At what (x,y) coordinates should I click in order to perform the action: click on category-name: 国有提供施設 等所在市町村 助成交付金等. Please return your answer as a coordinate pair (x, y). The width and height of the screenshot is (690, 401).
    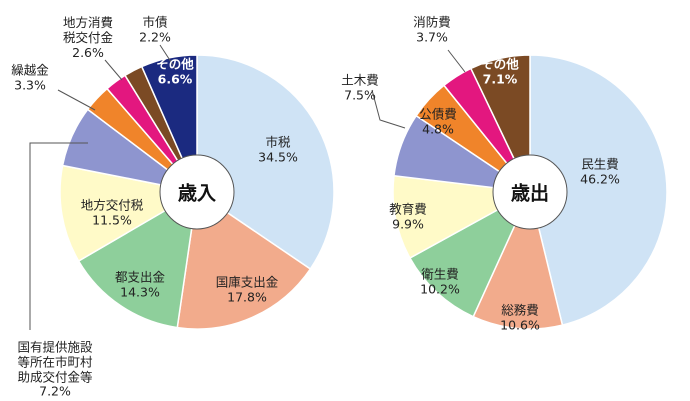
    Looking at the image, I should click on (55, 361).